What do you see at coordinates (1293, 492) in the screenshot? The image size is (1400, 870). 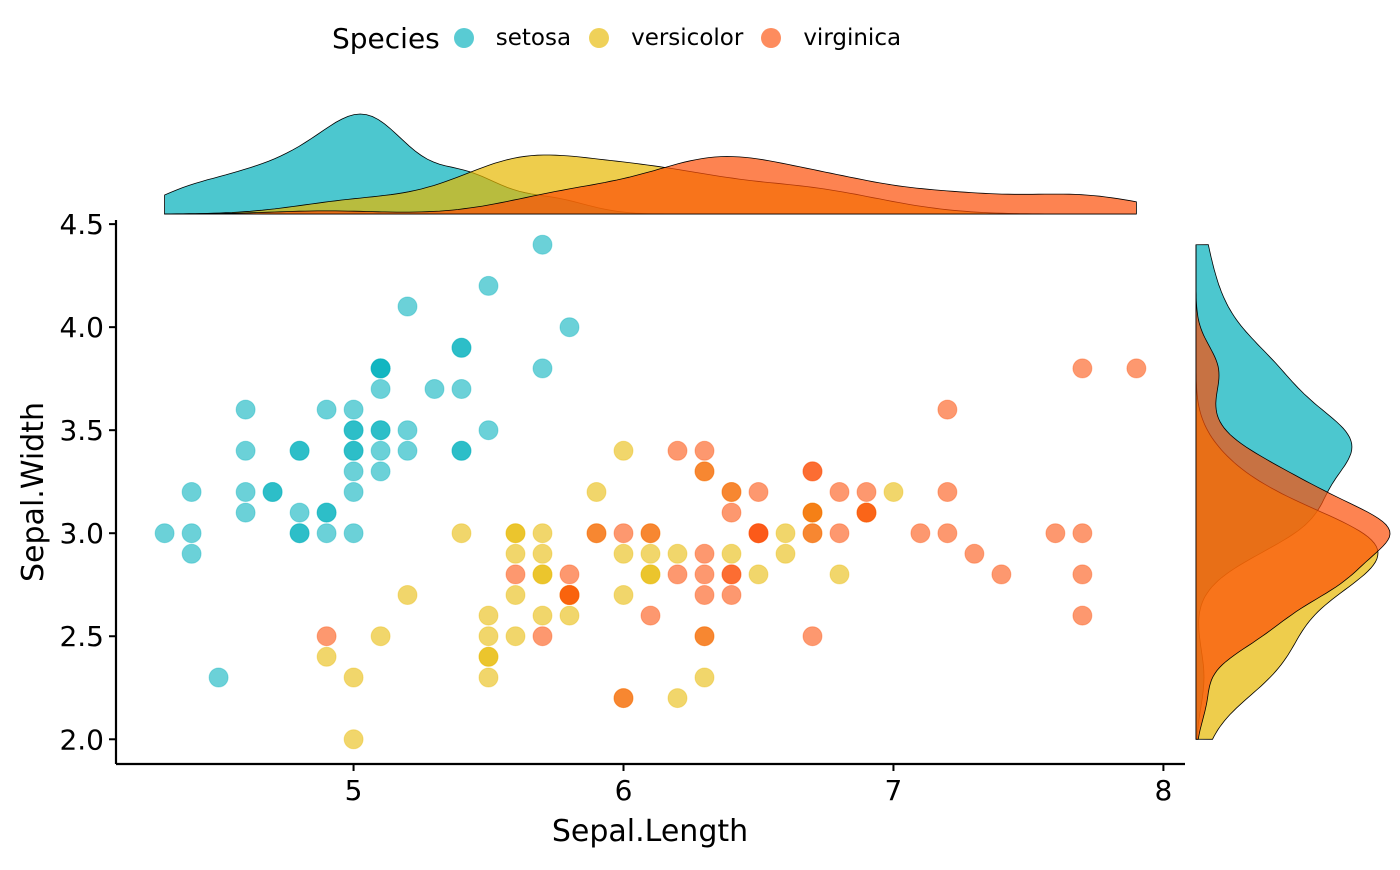 I see `density-y-virginica` at bounding box center [1293, 492].